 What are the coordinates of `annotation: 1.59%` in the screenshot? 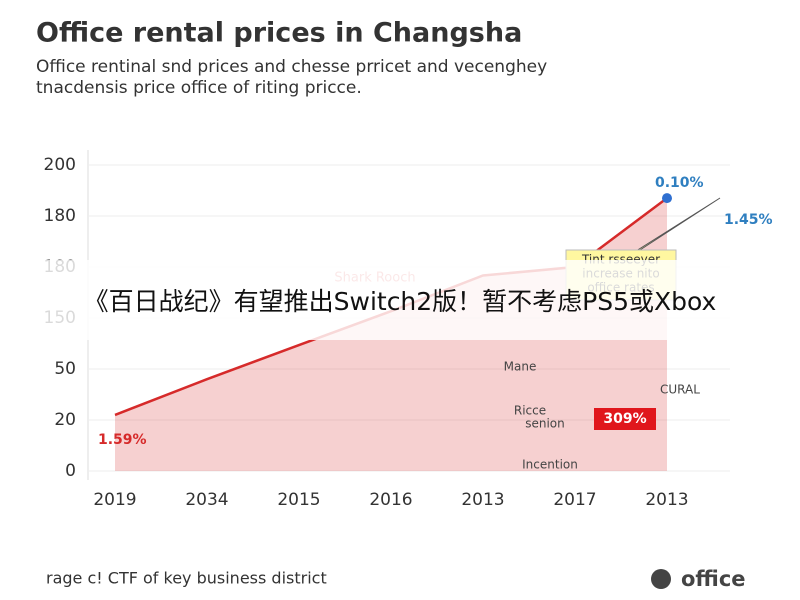 It's located at (122, 440).